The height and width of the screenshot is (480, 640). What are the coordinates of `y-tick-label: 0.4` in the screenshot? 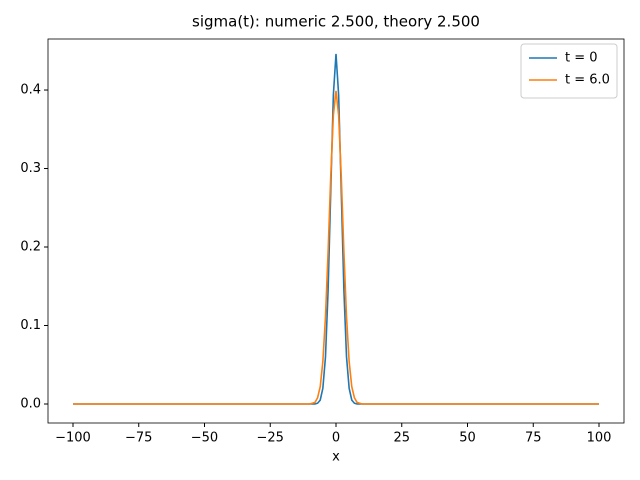 It's located at (30, 90).